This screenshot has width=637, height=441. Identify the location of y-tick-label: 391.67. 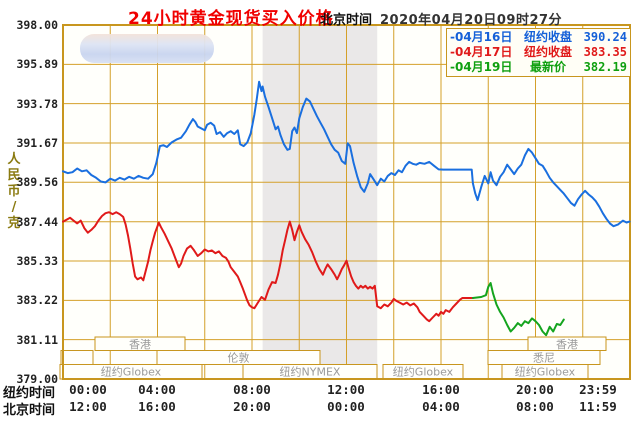
(37, 142).